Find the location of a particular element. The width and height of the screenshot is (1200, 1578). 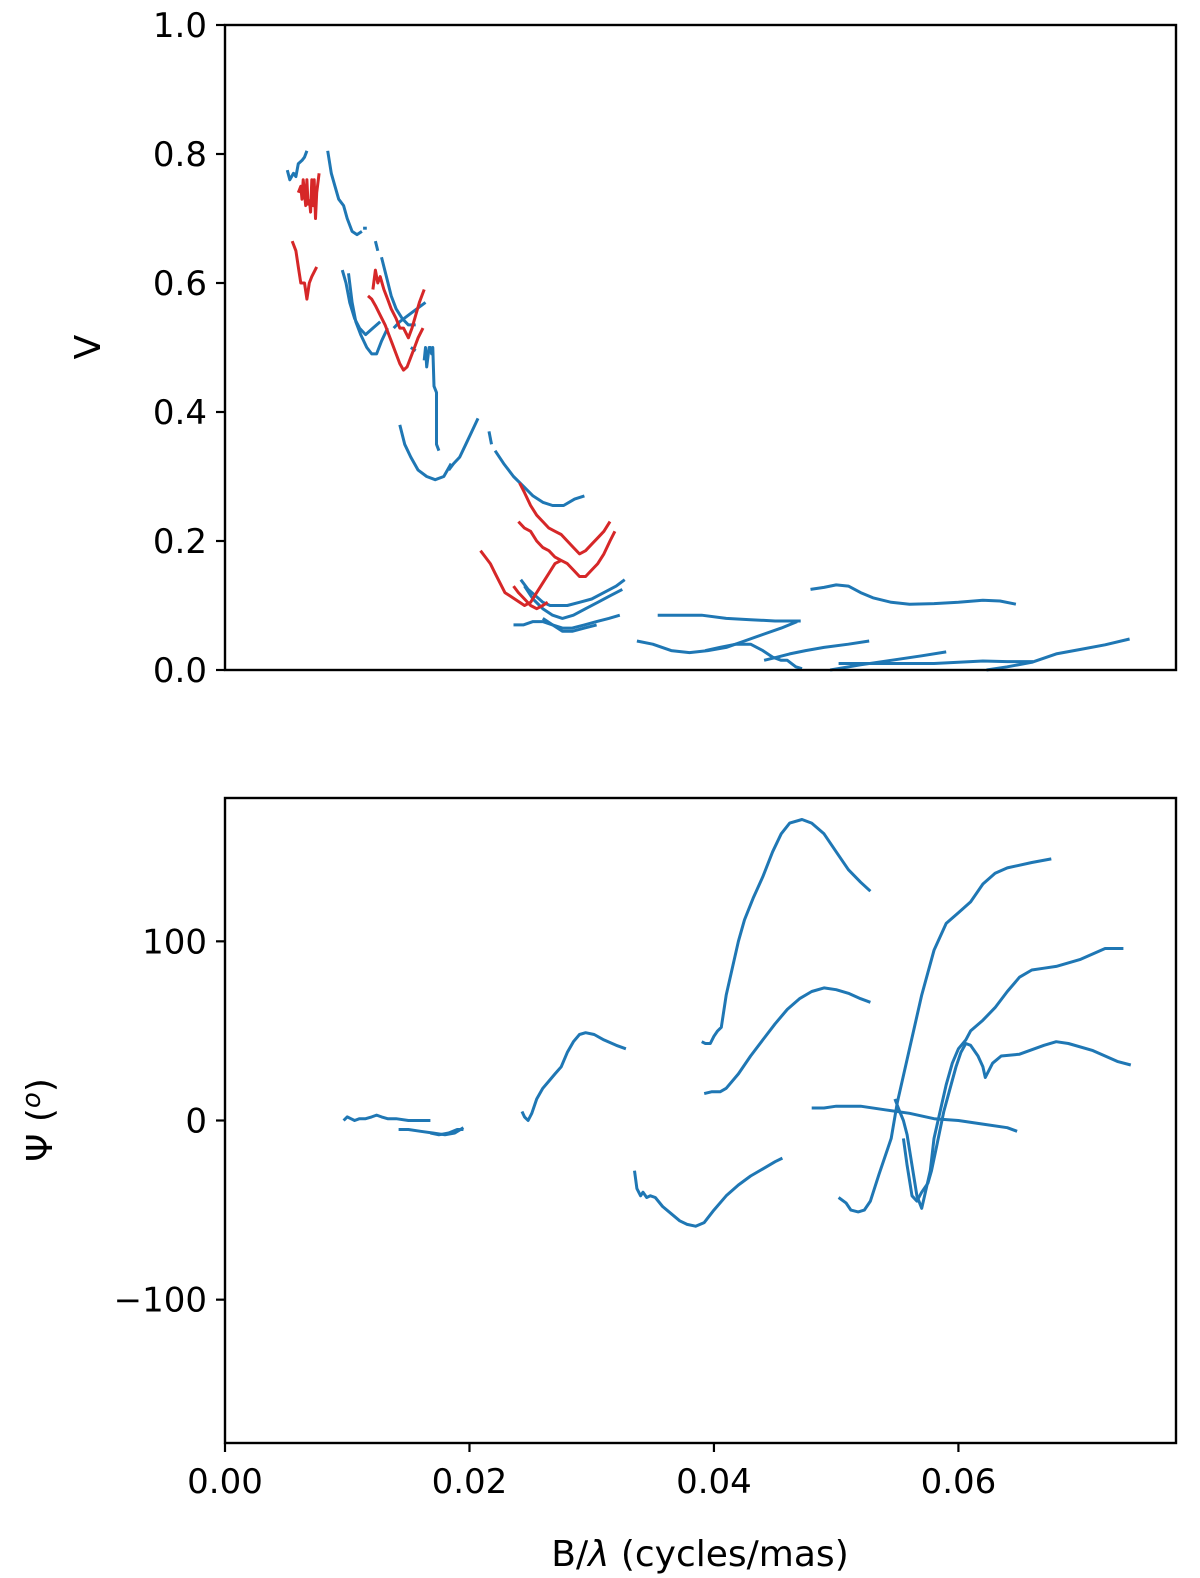

bottom-x-tick-label: 0.04 is located at coordinates (714, 1482).